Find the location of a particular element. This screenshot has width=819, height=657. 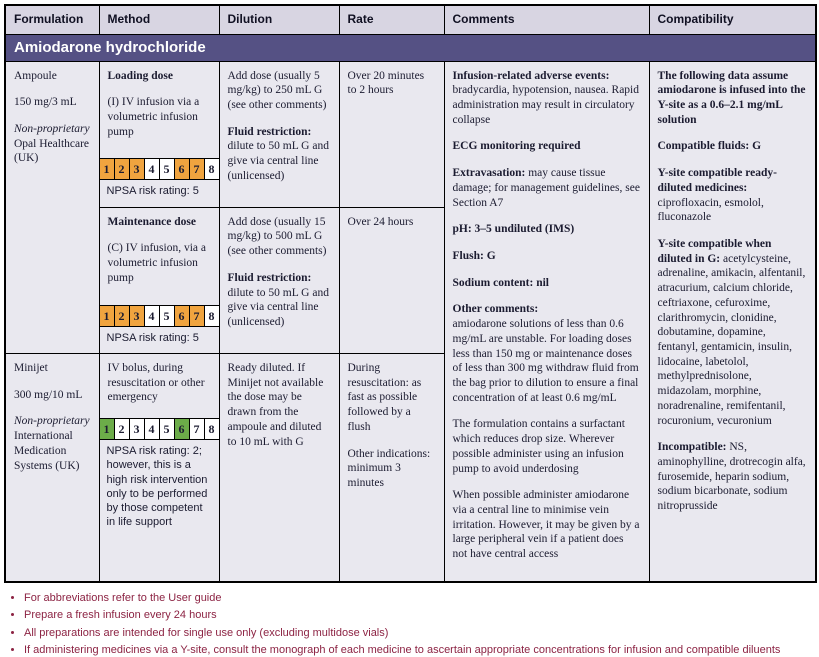

col-header-rate: Rate is located at coordinates (391, 19).